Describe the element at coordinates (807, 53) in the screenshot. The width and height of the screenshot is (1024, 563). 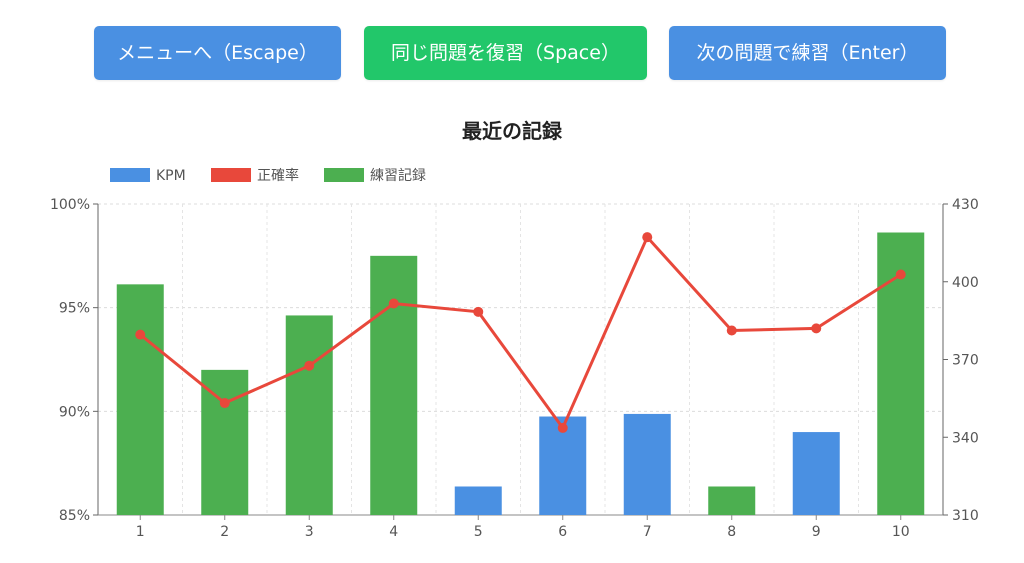
I see `next-problem-button: 次の問題で練習（Enter）` at that location.